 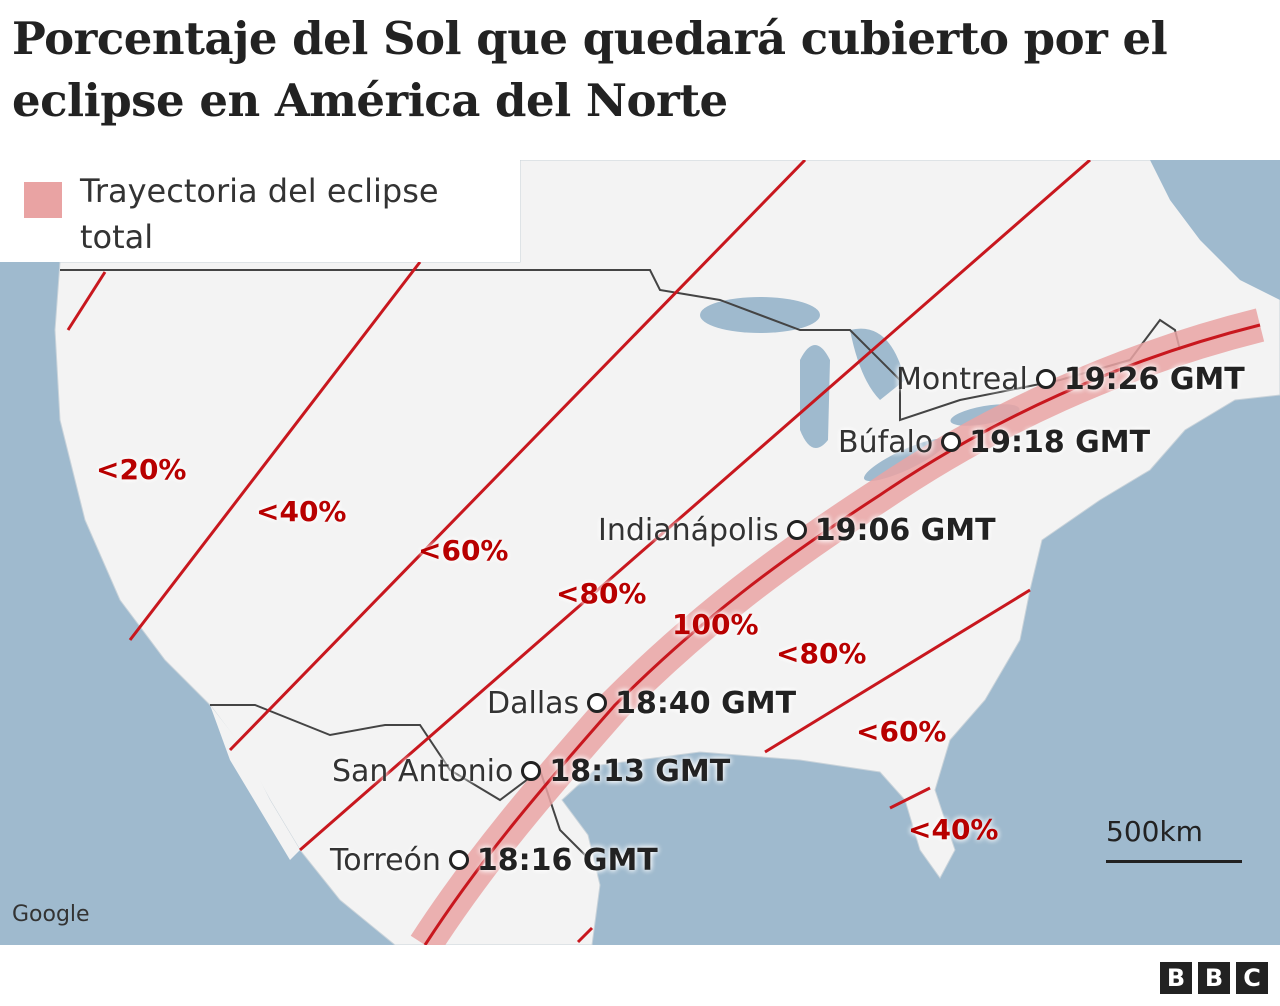 What do you see at coordinates (51, 914) in the screenshot?
I see `map-attribution: Google` at bounding box center [51, 914].